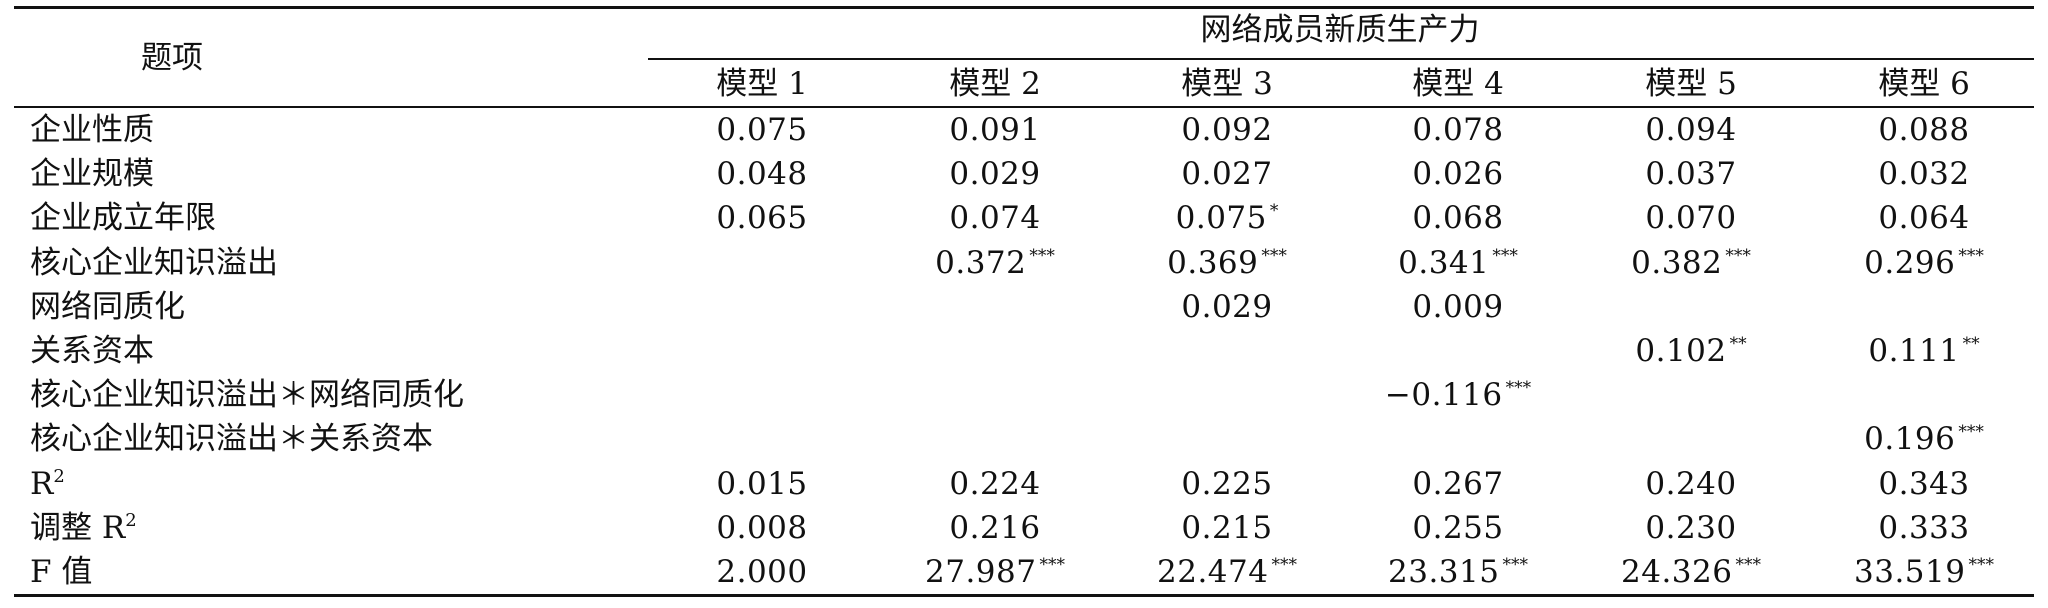 The image size is (2048, 608). I want to click on row-label-text: 核心企业知识溢出＊关系资本, so click(231, 439).